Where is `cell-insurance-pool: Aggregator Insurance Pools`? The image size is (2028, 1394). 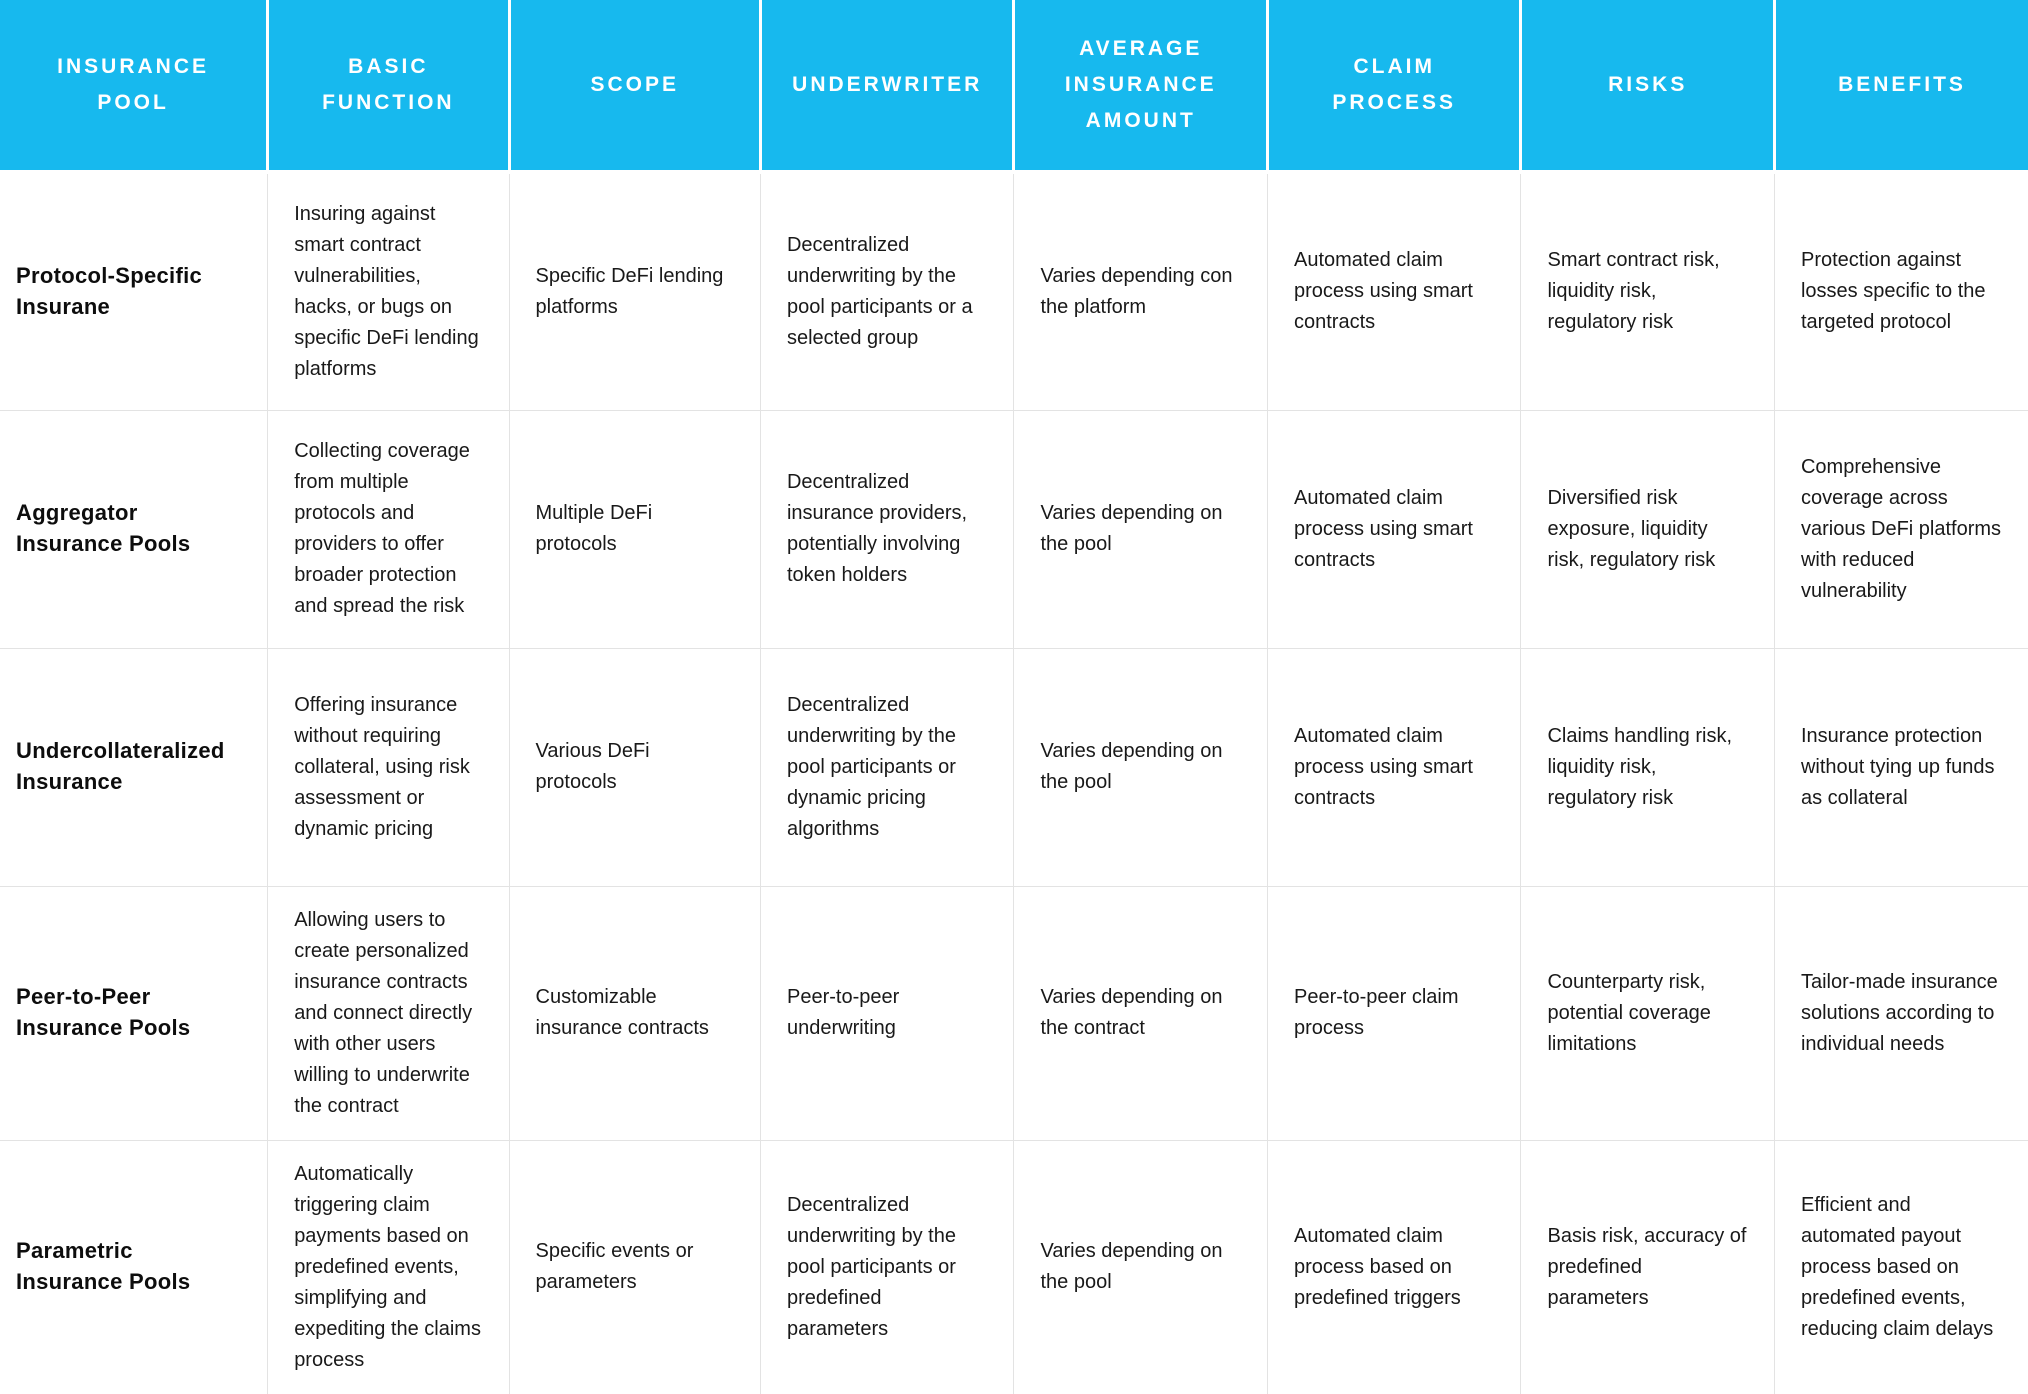
cell-insurance-pool: Aggregator Insurance Pools is located at coordinates (134, 529).